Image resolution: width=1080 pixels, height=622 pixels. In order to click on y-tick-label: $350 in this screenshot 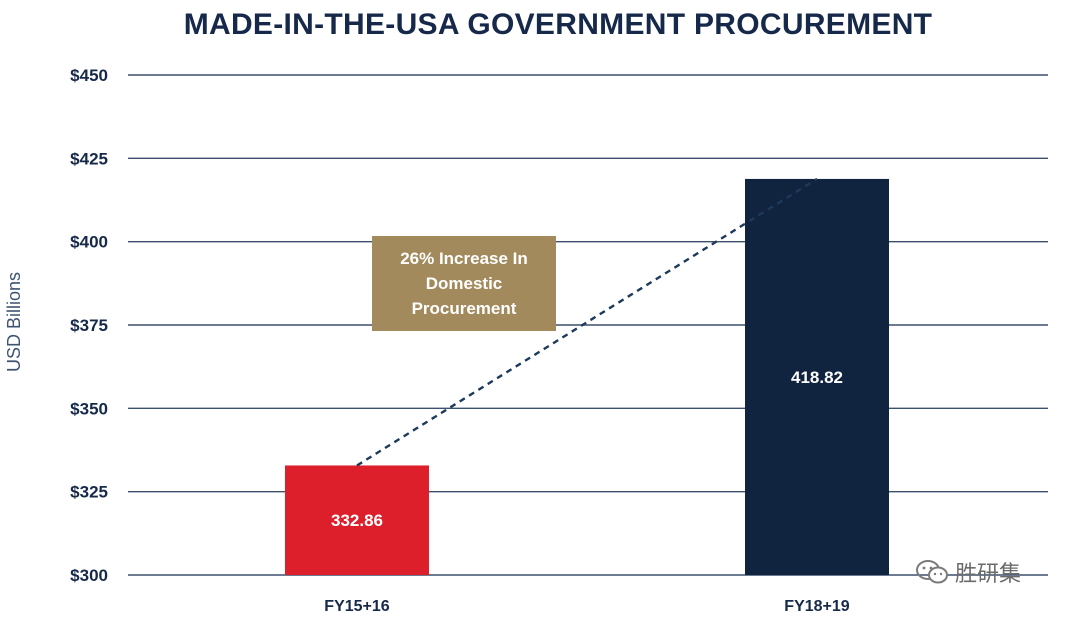, I will do `click(89, 408)`.